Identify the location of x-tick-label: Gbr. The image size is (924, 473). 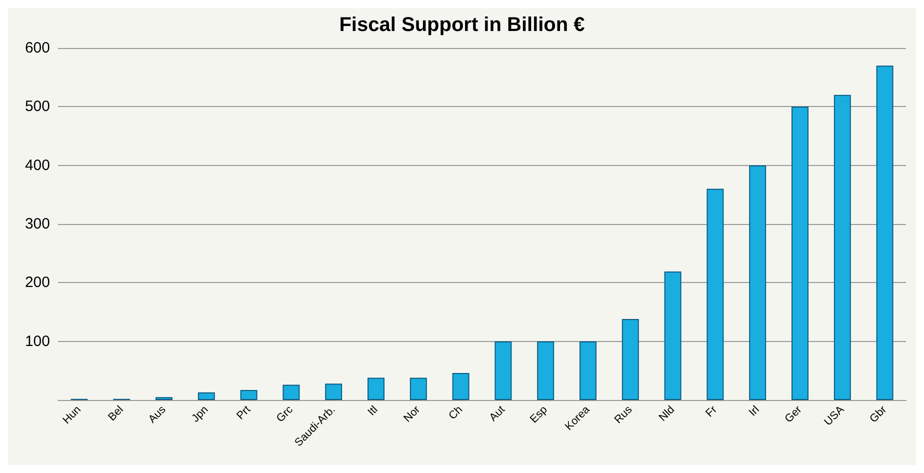
(879, 415).